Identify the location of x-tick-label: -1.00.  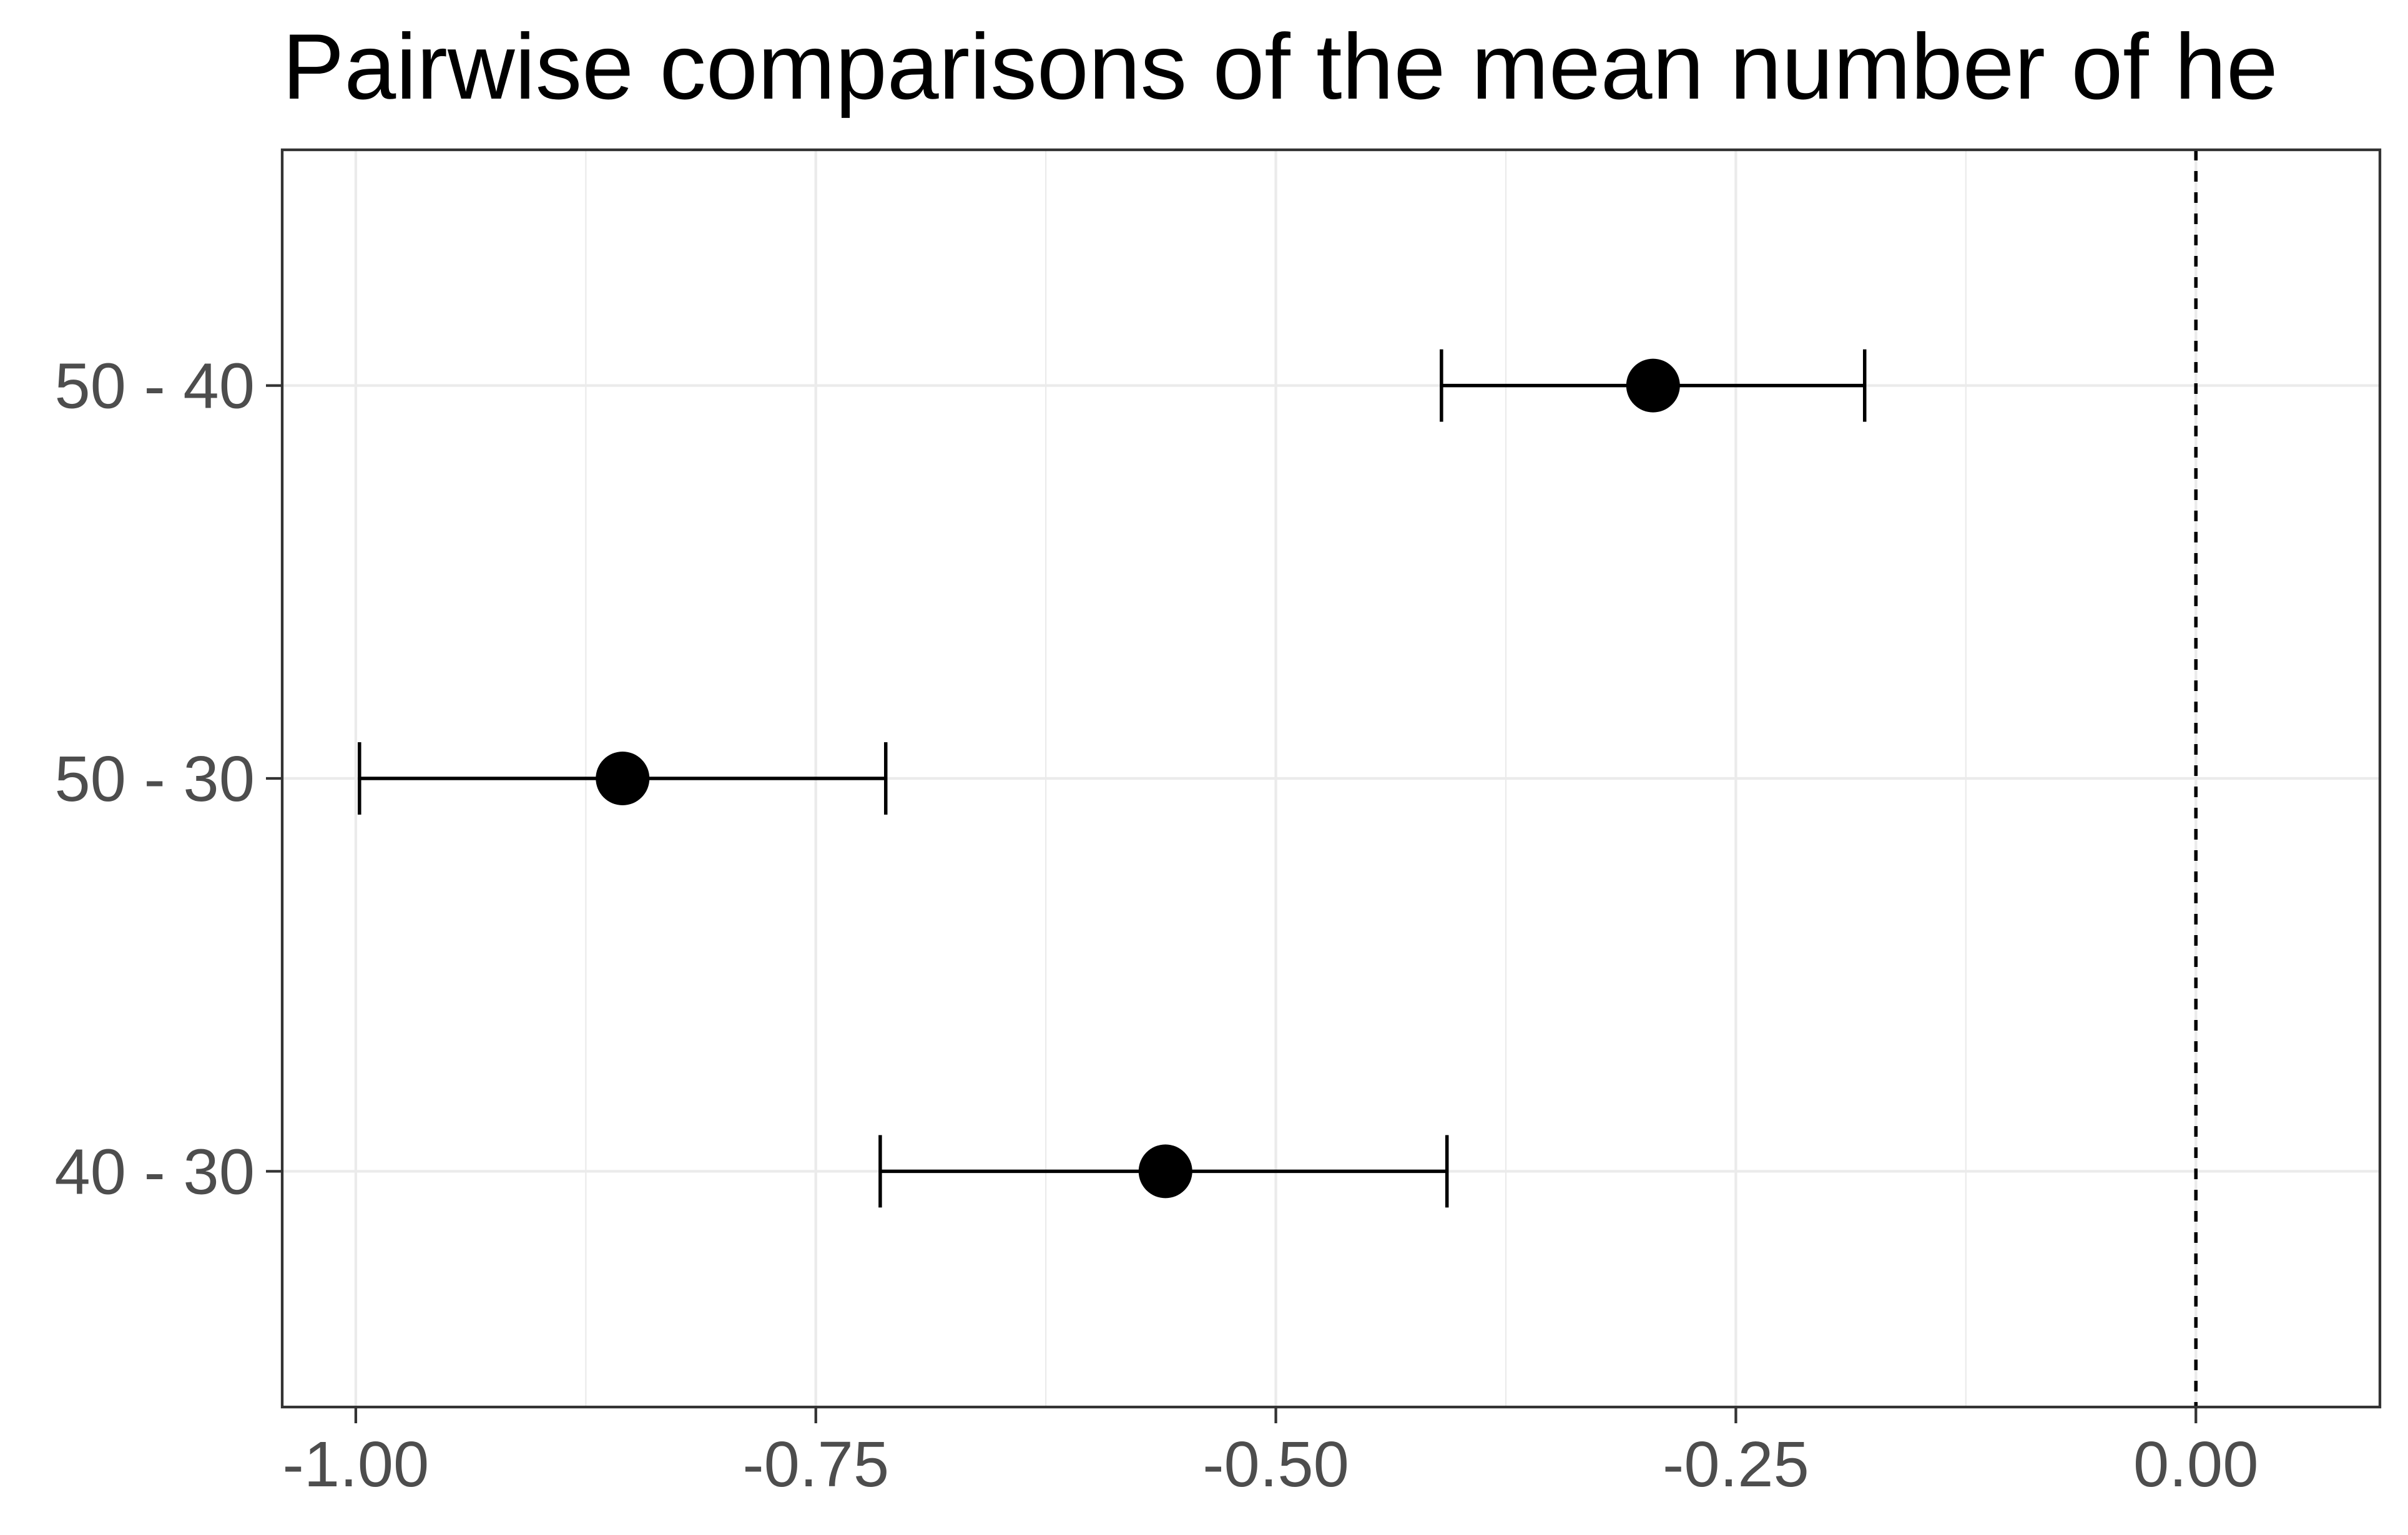
(356, 1464).